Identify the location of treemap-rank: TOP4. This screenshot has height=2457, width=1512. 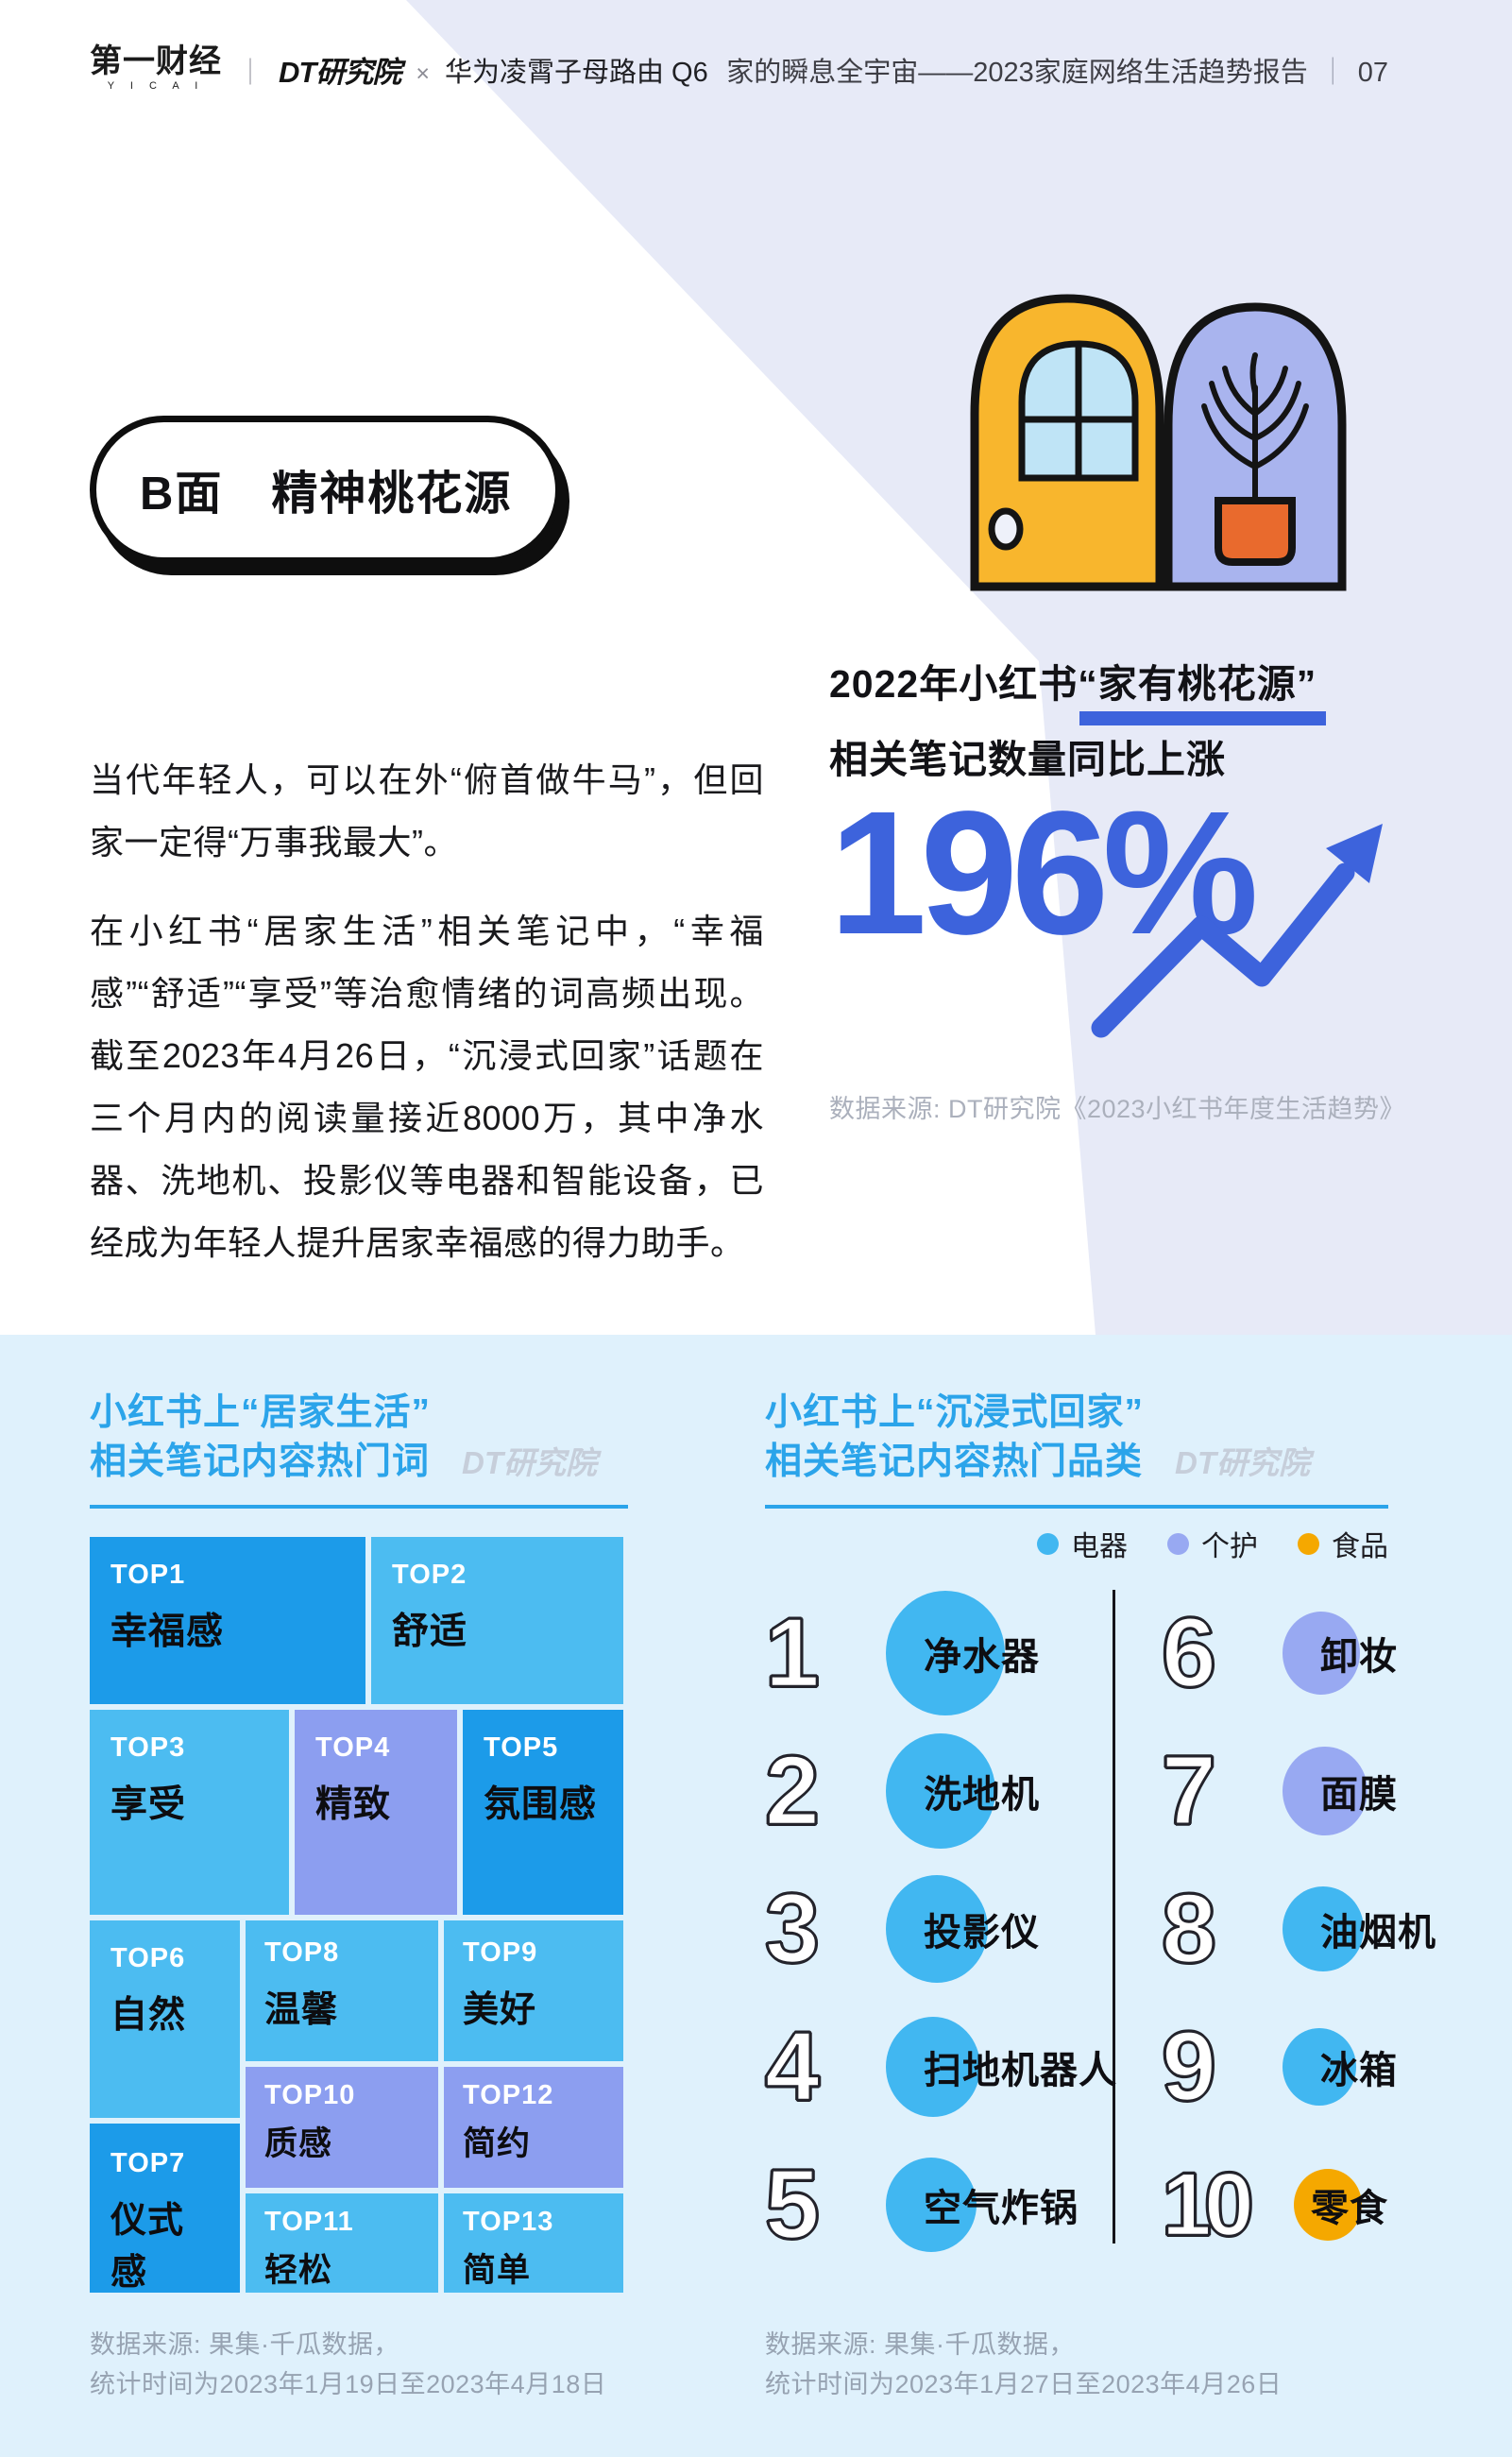
(353, 1748).